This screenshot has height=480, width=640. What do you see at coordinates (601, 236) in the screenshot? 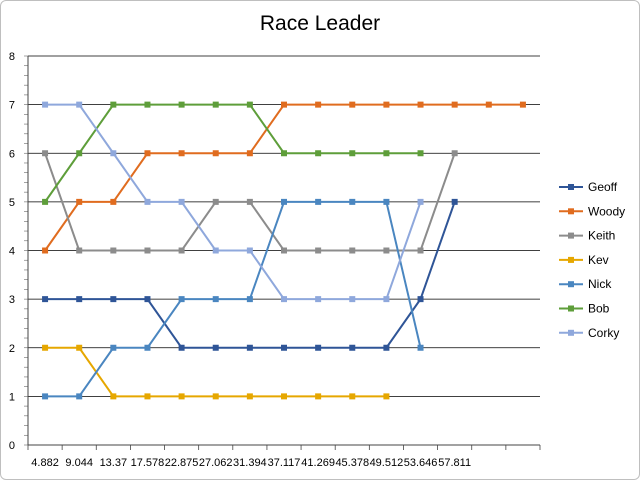
I see `legend-label: Keith` at bounding box center [601, 236].